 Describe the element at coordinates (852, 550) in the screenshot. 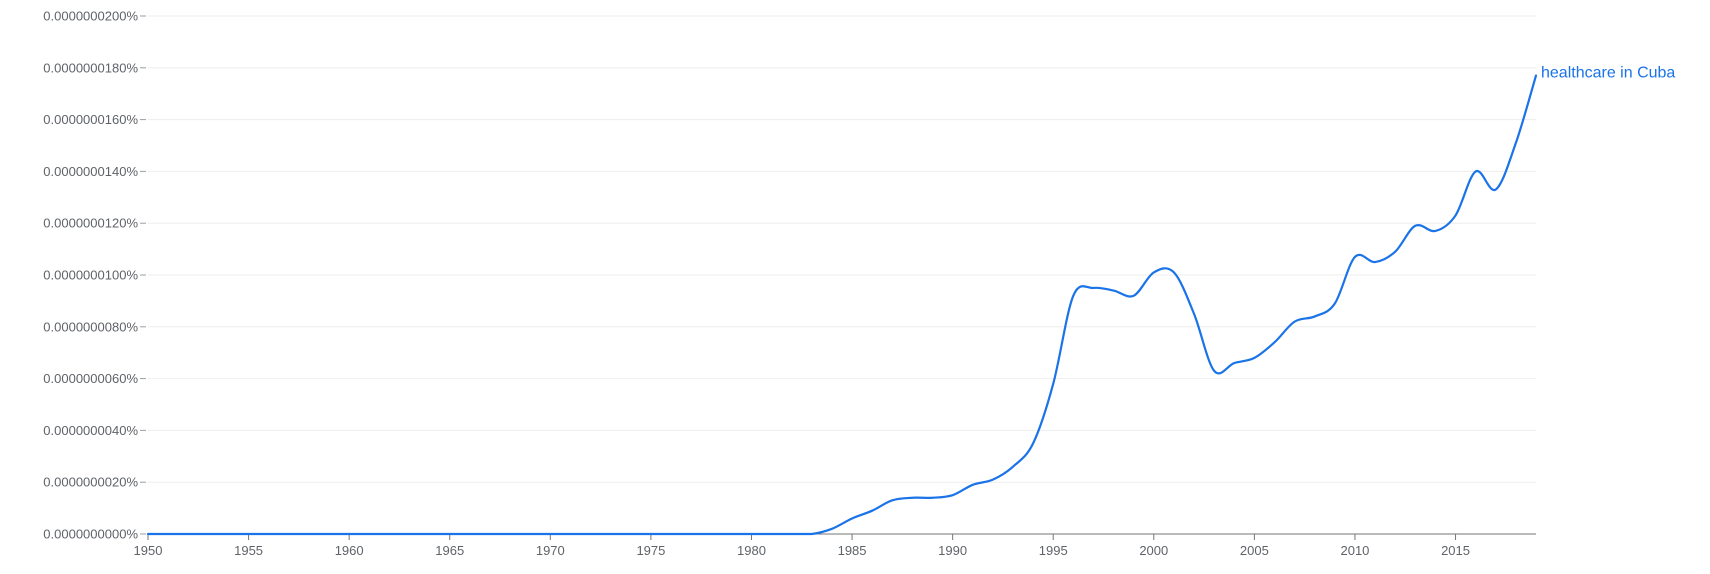

I see `x-tick-label: 1985` at that location.